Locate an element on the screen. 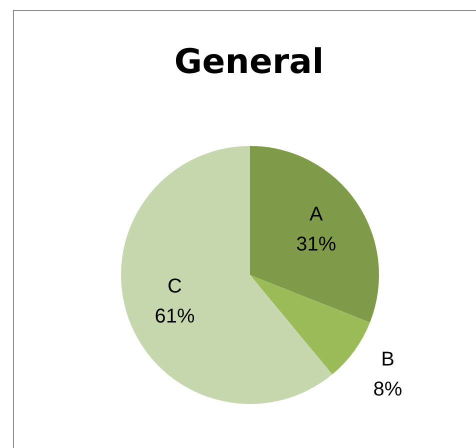 The width and height of the screenshot is (476, 448). slice-label: A is located at coordinates (316, 215).